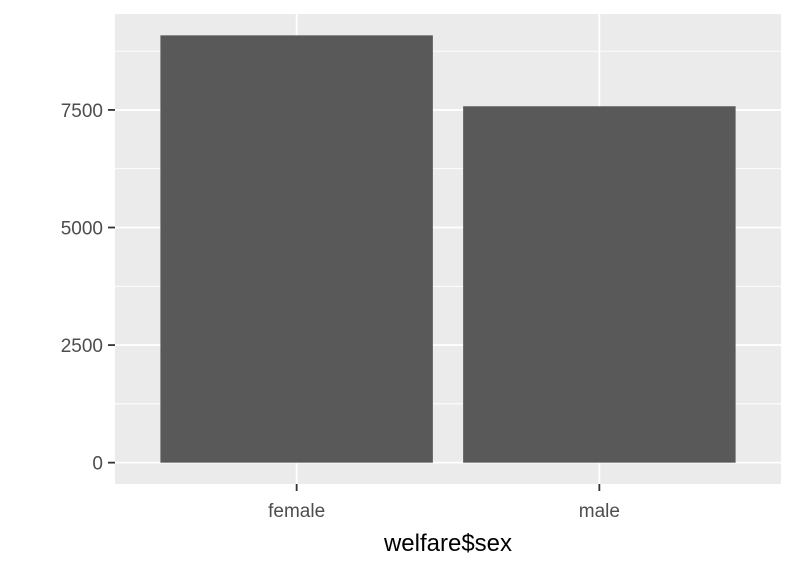 Image resolution: width=796 pixels, height=572 pixels. Describe the element at coordinates (296, 511) in the screenshot. I see `x-tick-label: female` at that location.